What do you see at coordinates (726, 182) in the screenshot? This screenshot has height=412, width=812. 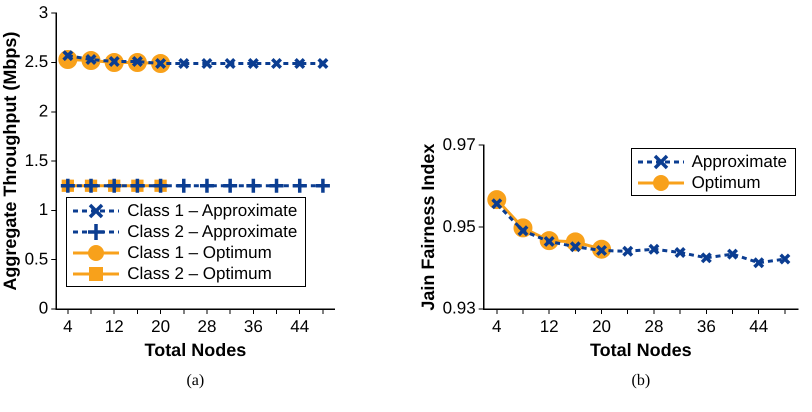 I see `legend-label: Optimum` at bounding box center [726, 182].